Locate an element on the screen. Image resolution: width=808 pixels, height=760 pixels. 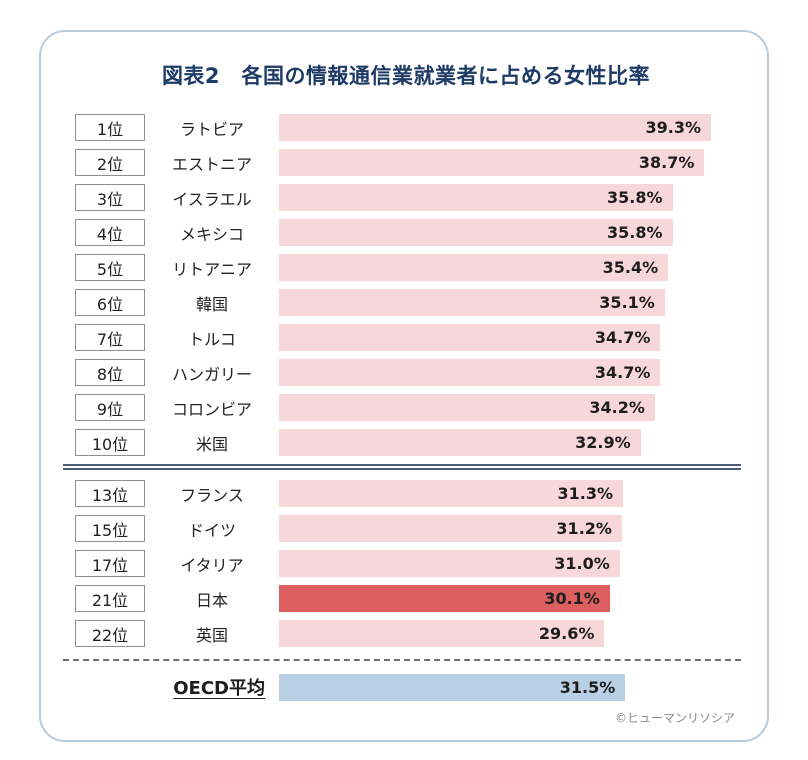
chart-row: 13位 フランス 31.3% is located at coordinates (406, 493).